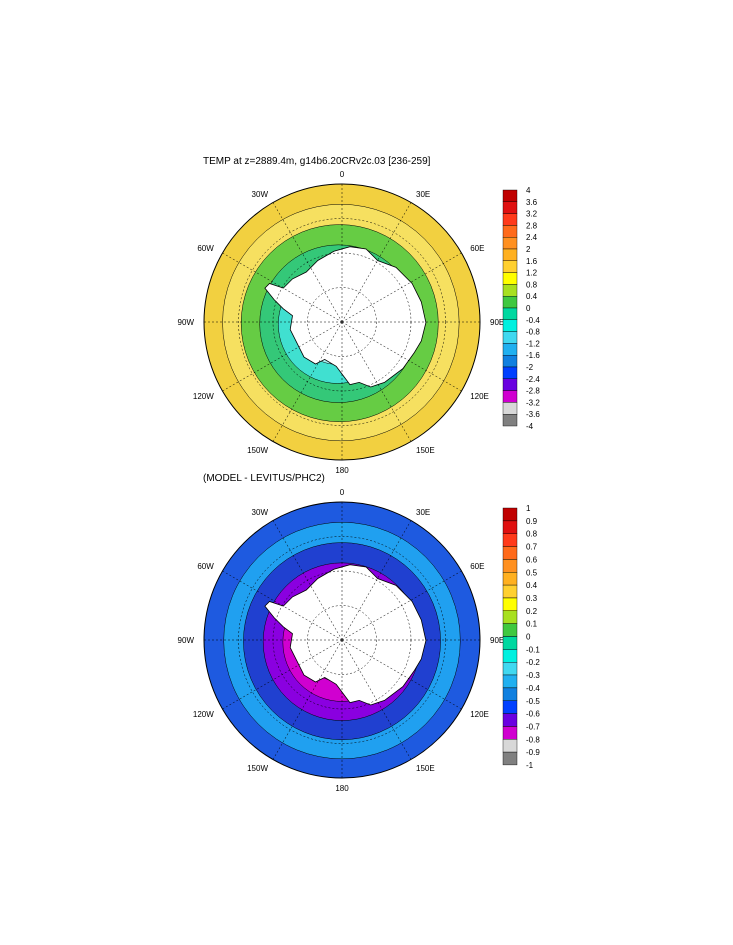  I want to click on longitude-label: 0, so click(342, 174).